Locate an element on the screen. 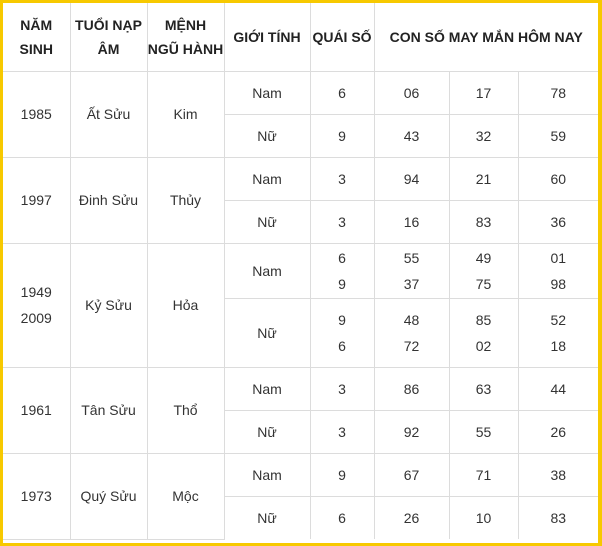 This screenshot has width=602, height=546. lucky-number: 32 is located at coordinates (483, 135).